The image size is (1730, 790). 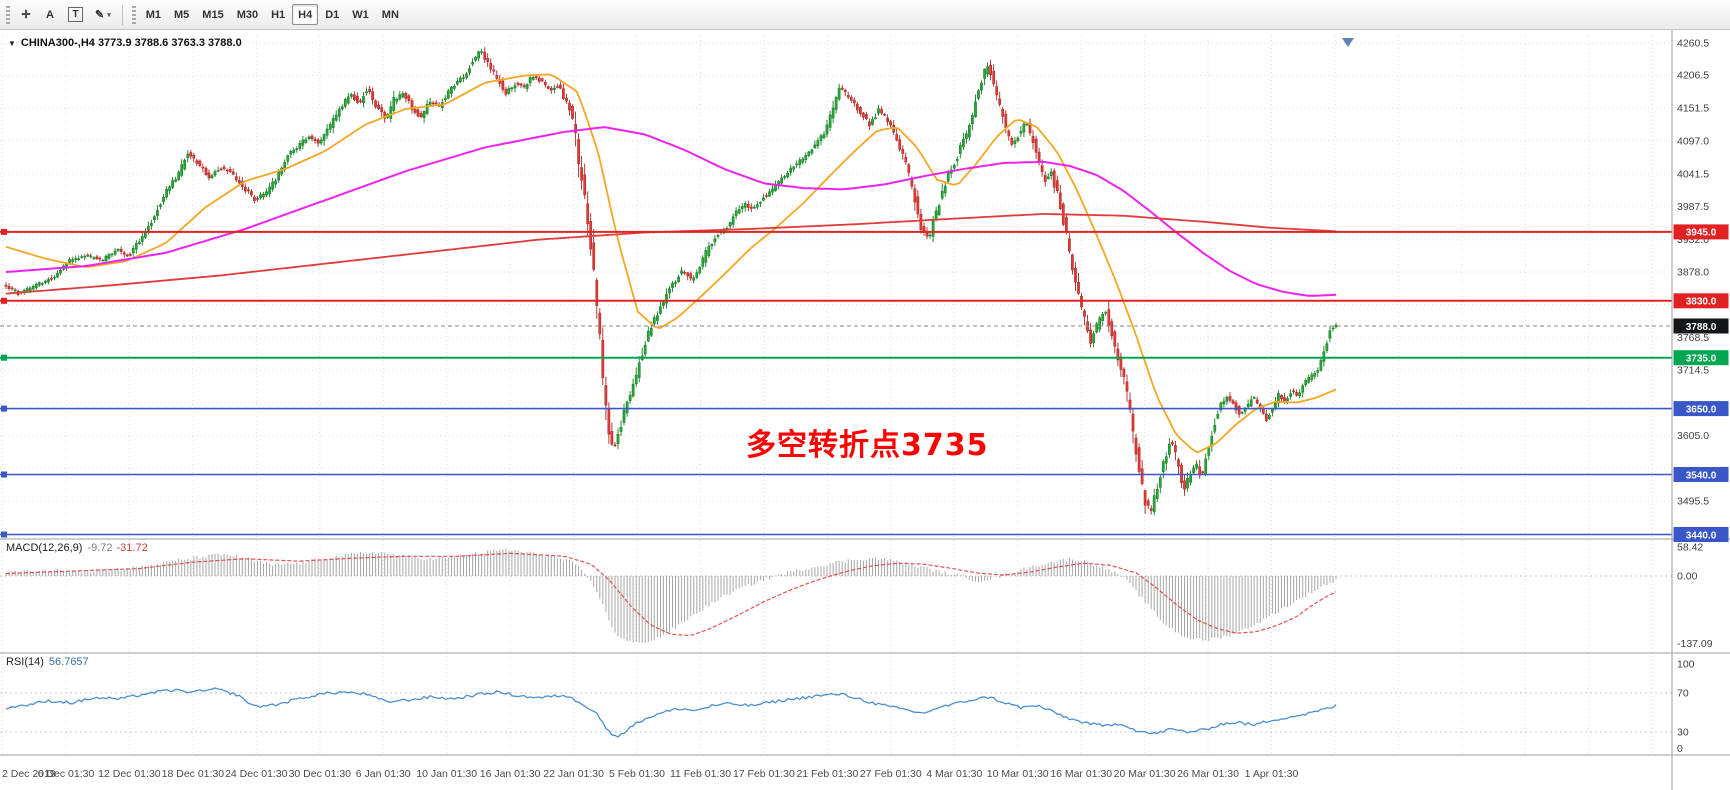 What do you see at coordinates (1687, 577) in the screenshot?
I see `svg-text: 0.00` at bounding box center [1687, 577].